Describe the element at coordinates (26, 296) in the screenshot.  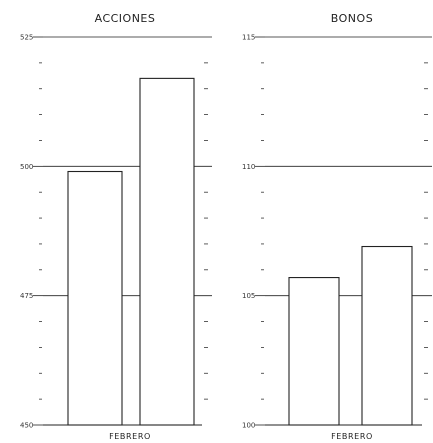
I see `acciones-ytick-label: 475` at that location.